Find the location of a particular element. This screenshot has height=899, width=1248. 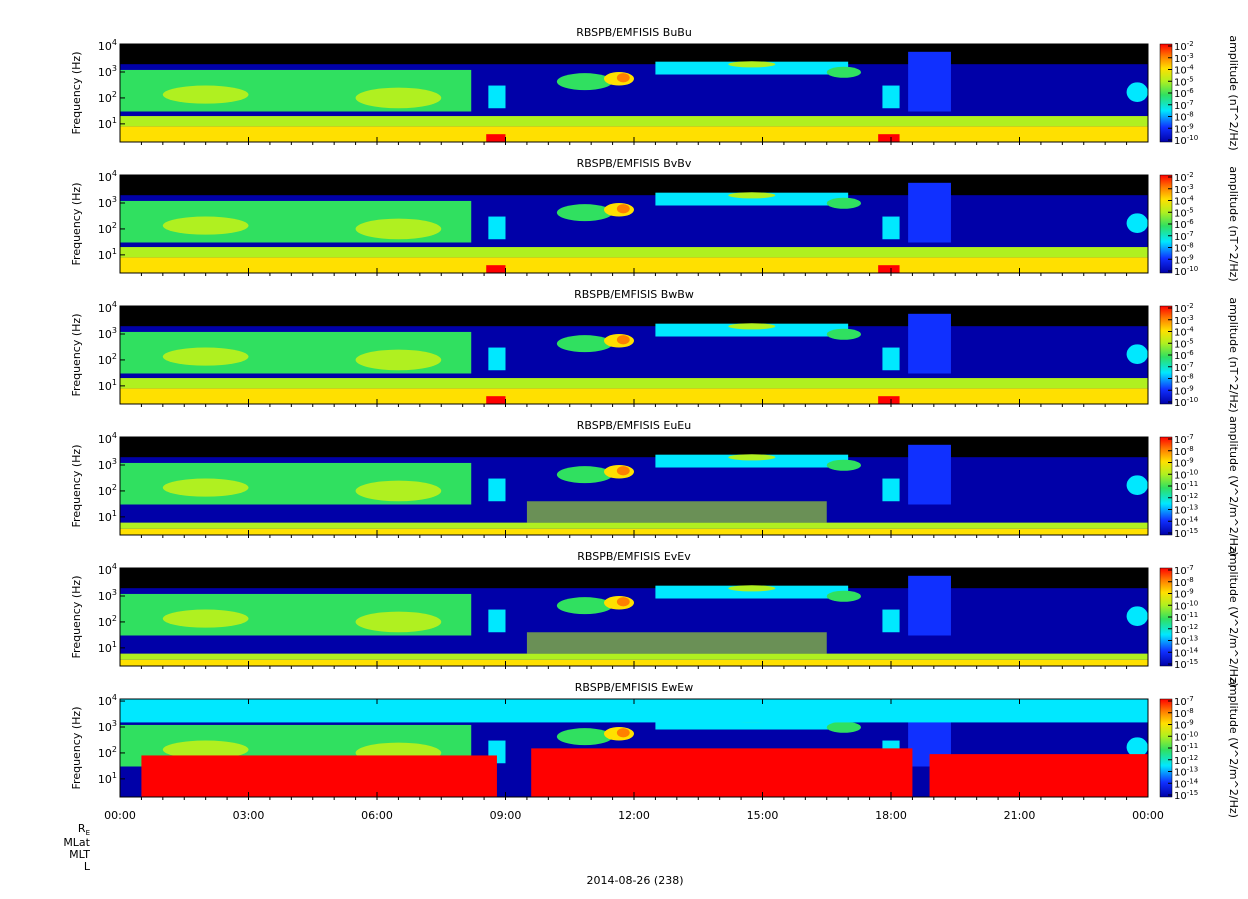

panel-title: RBSPB/EMFISIS EwEw is located at coordinates (634, 687).